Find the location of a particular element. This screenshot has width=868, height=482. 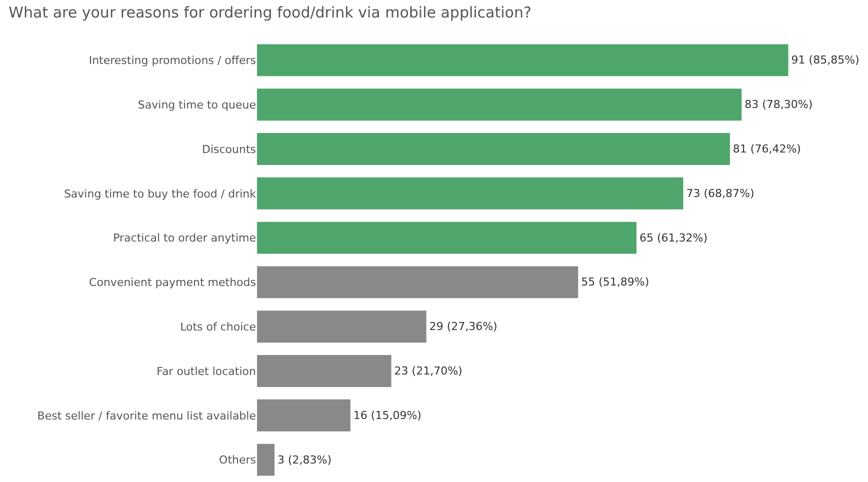

y-tick-label: Saving time to queue is located at coordinates (197, 105).